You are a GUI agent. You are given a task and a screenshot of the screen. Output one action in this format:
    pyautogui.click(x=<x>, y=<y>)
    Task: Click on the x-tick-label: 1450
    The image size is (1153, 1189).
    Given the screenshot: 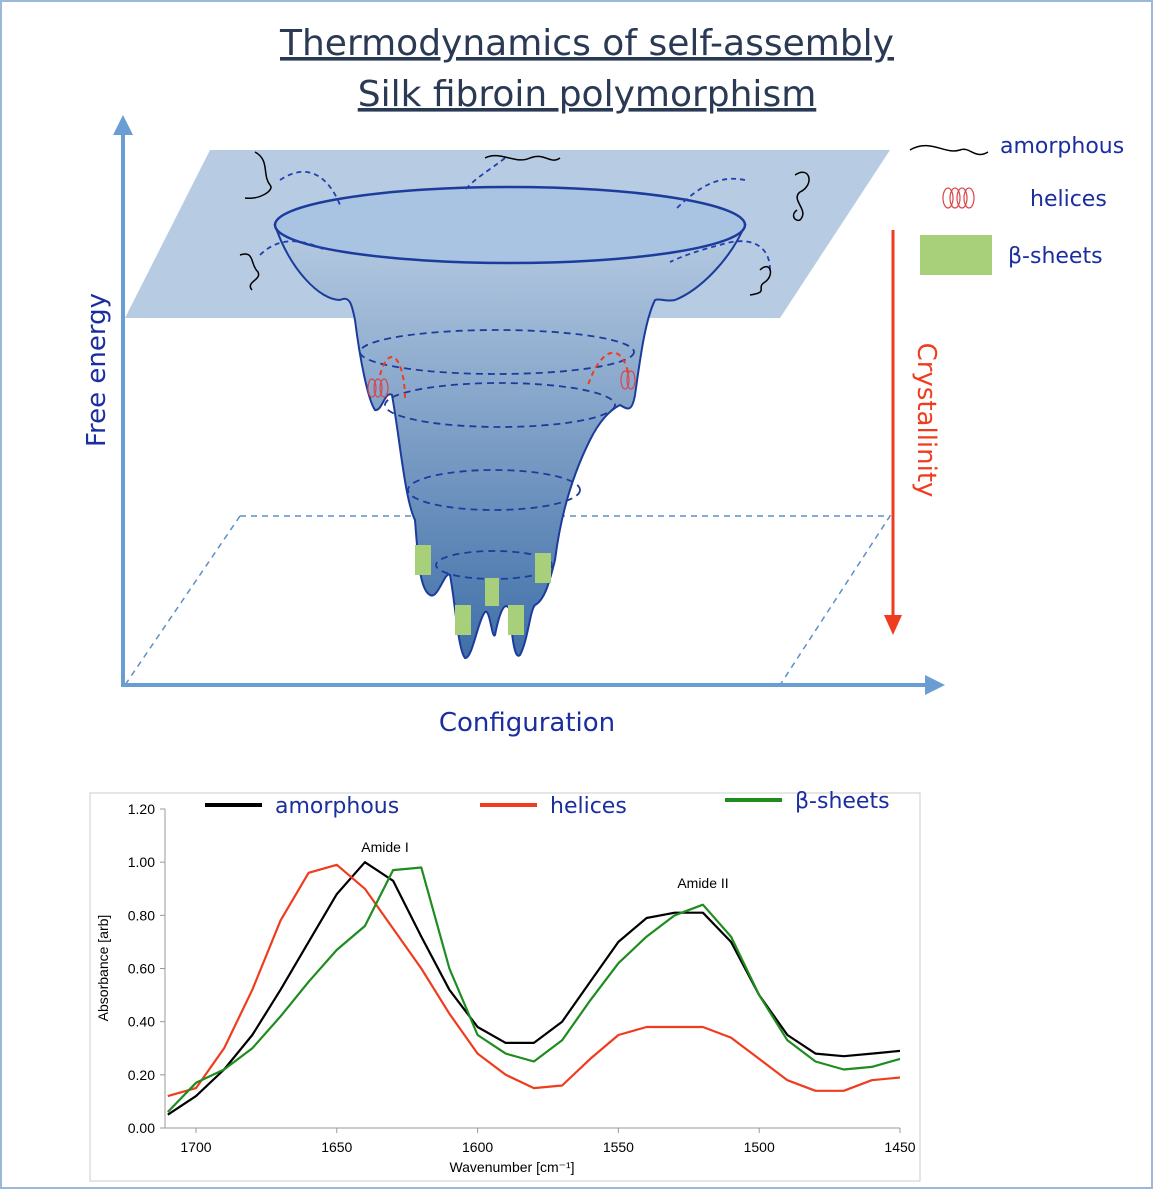 What is the action you would take?
    pyautogui.click(x=899, y=1147)
    